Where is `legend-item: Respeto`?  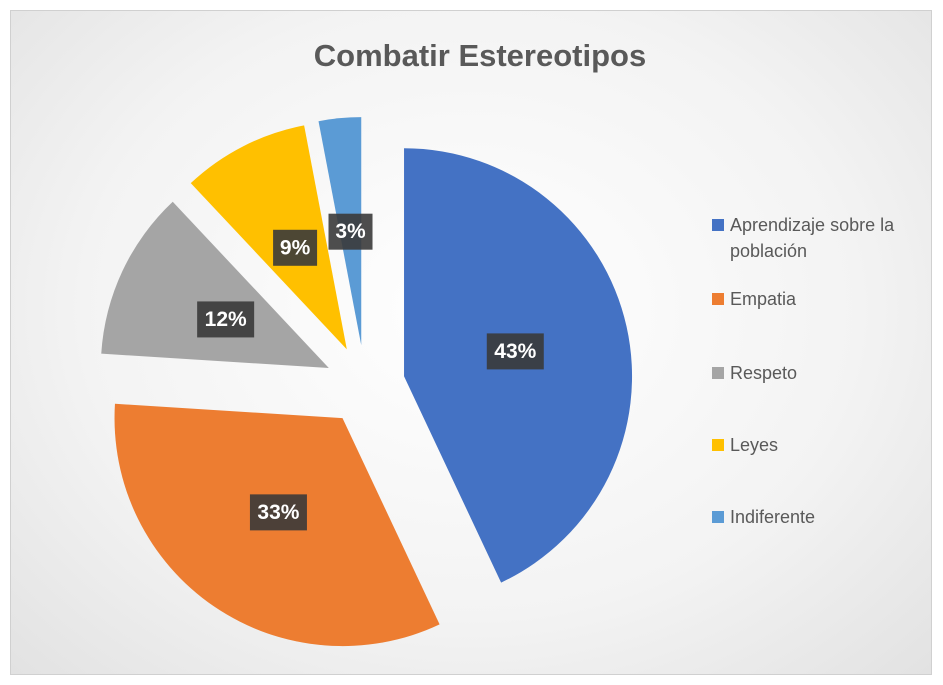
legend-item: Respeto is located at coordinates (822, 373).